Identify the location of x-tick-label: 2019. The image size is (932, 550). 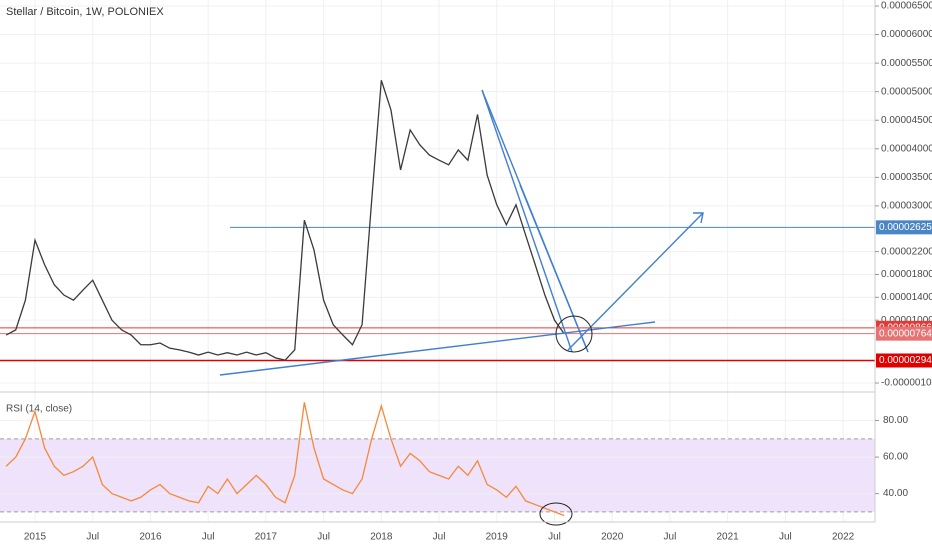
(497, 537).